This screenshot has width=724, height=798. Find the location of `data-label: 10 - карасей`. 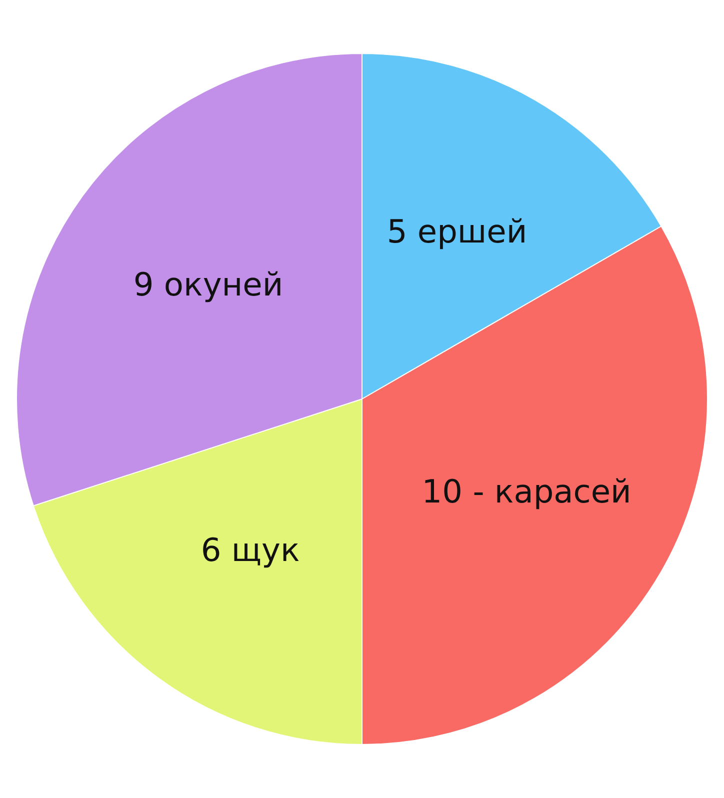

data-label: 10 - карасей is located at coordinates (527, 491).